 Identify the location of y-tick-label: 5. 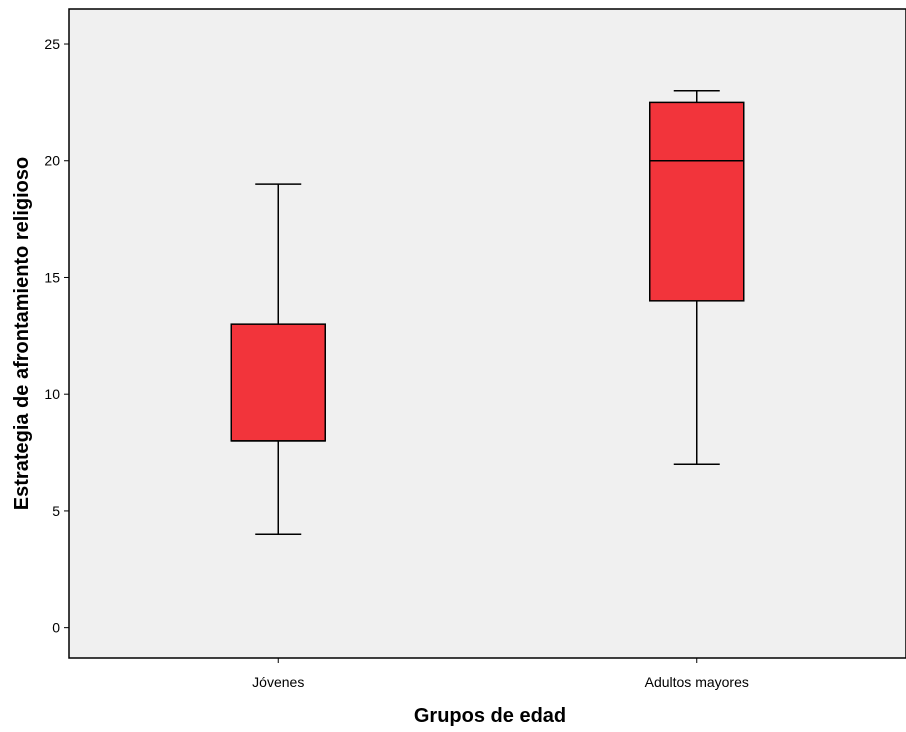
(56, 511).